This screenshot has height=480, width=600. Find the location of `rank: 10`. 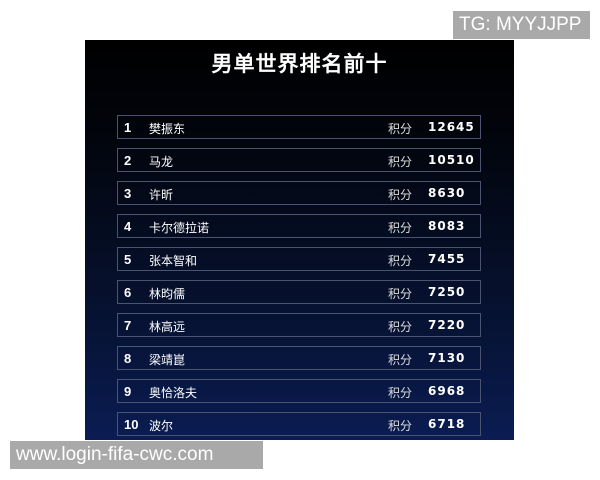

rank: 10 is located at coordinates (131, 424).